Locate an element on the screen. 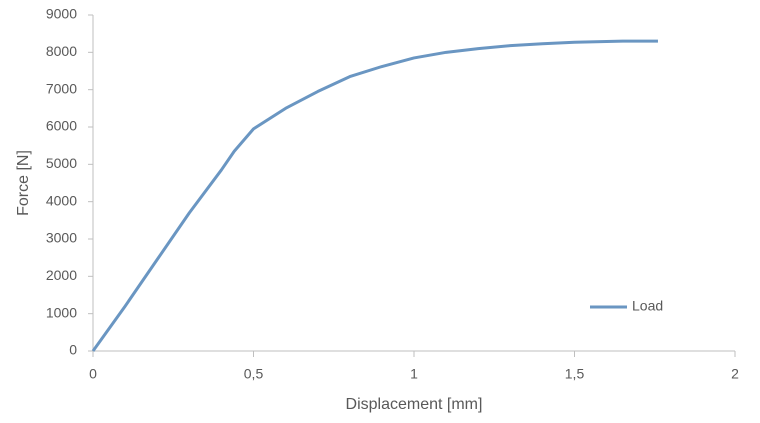 Image resolution: width=760 pixels, height=423 pixels. x-axis-title: Displacement [mm] is located at coordinates (414, 404).